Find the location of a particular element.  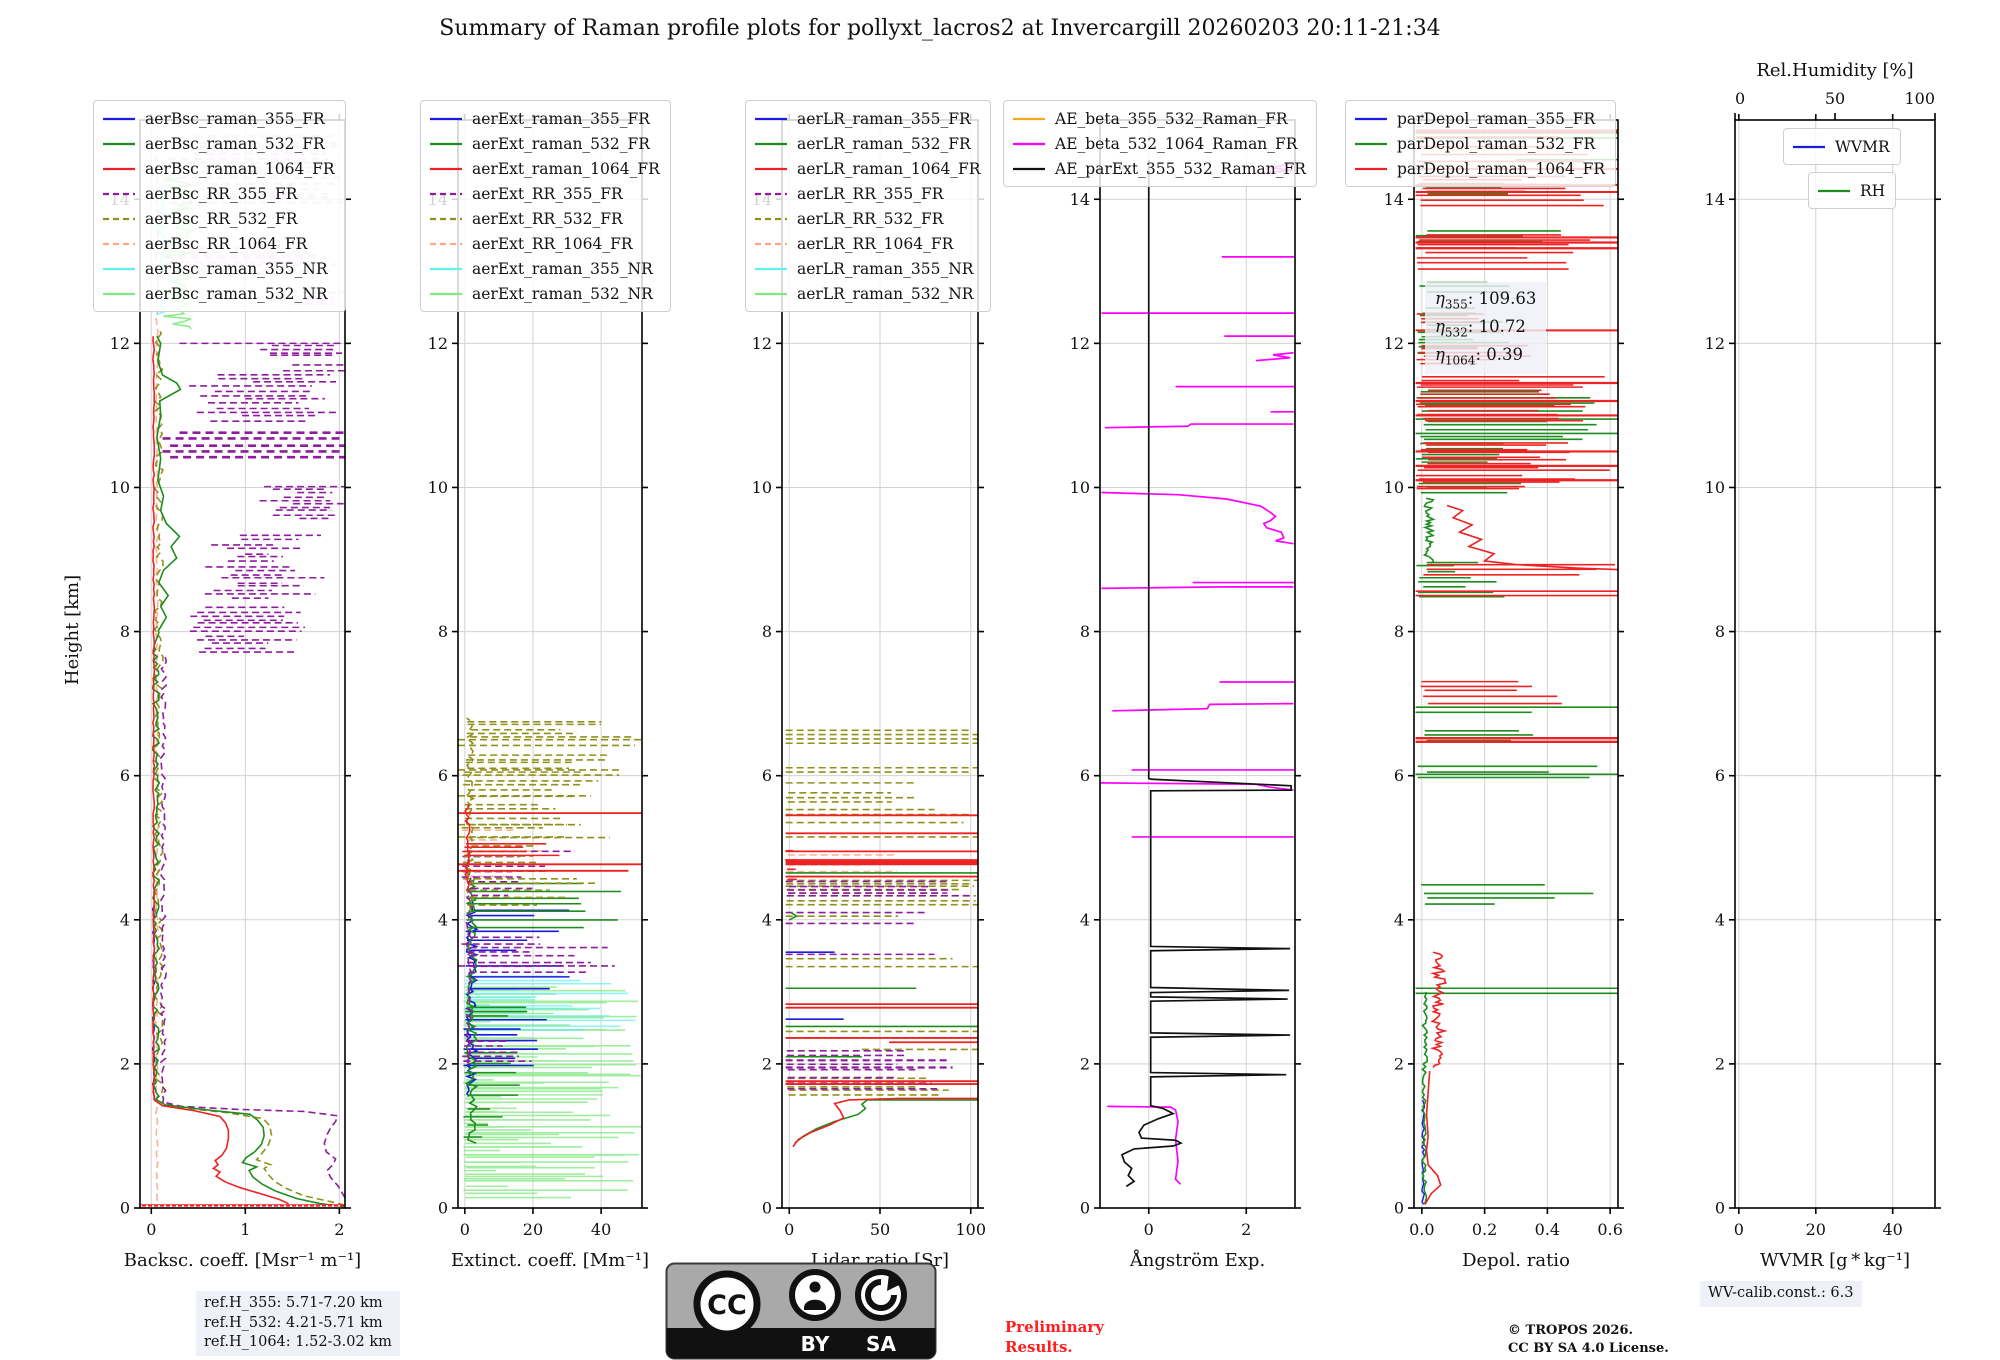

xtick-label: 2 is located at coordinates (339, 1229).